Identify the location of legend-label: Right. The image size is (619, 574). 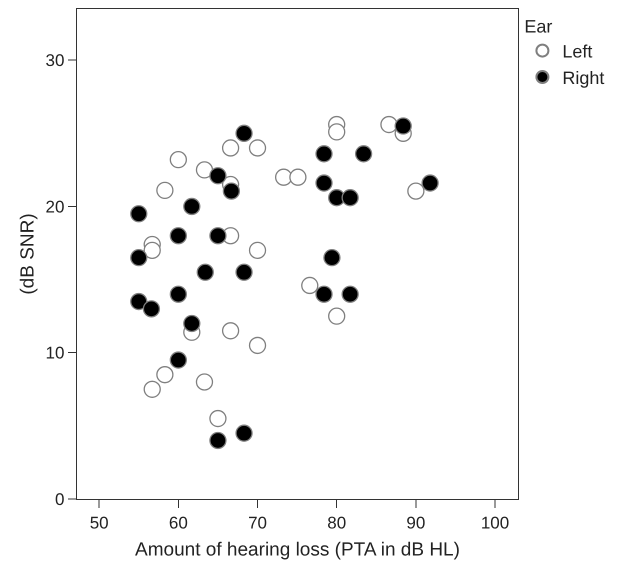
(583, 78).